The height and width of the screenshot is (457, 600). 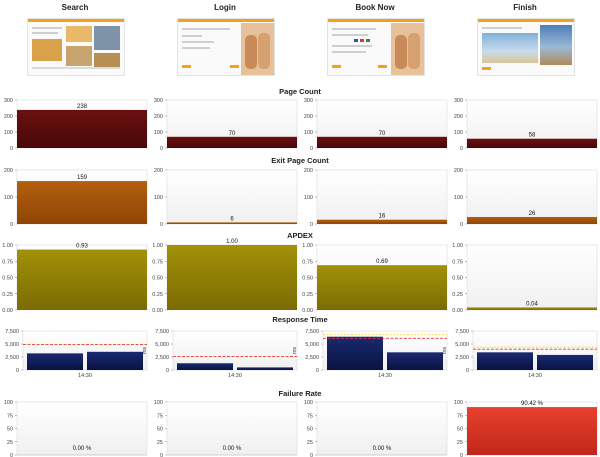 What do you see at coordinates (300, 319) in the screenshot?
I see `section-title-response-time: Response Time` at bounding box center [300, 319].